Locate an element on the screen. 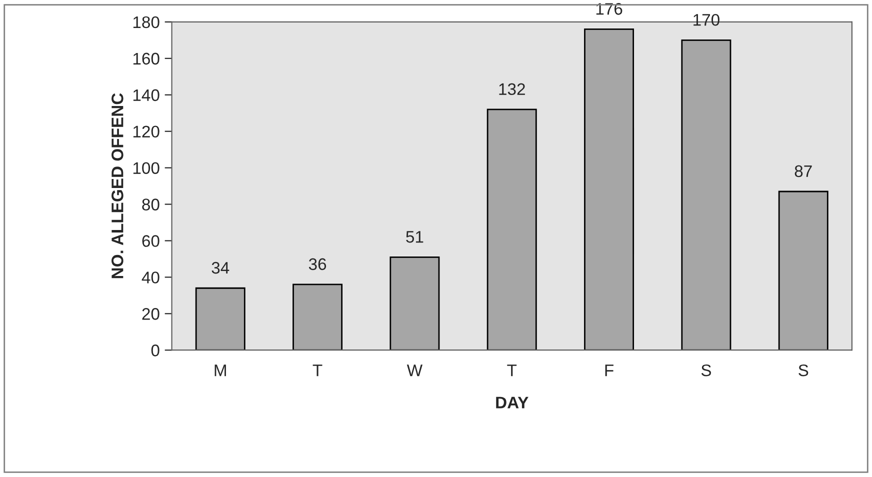 Image resolution: width=872 pixels, height=477 pixels. data-label: 87 is located at coordinates (803, 171).